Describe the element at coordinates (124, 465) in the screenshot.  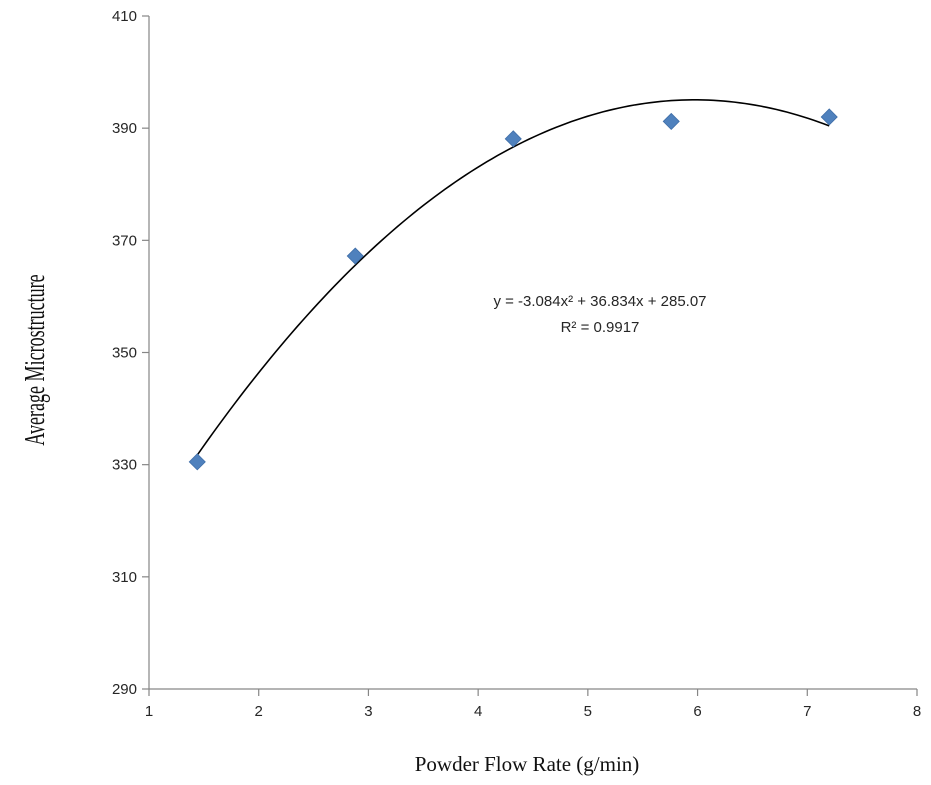
I see `y-tick-label: 330` at that location.